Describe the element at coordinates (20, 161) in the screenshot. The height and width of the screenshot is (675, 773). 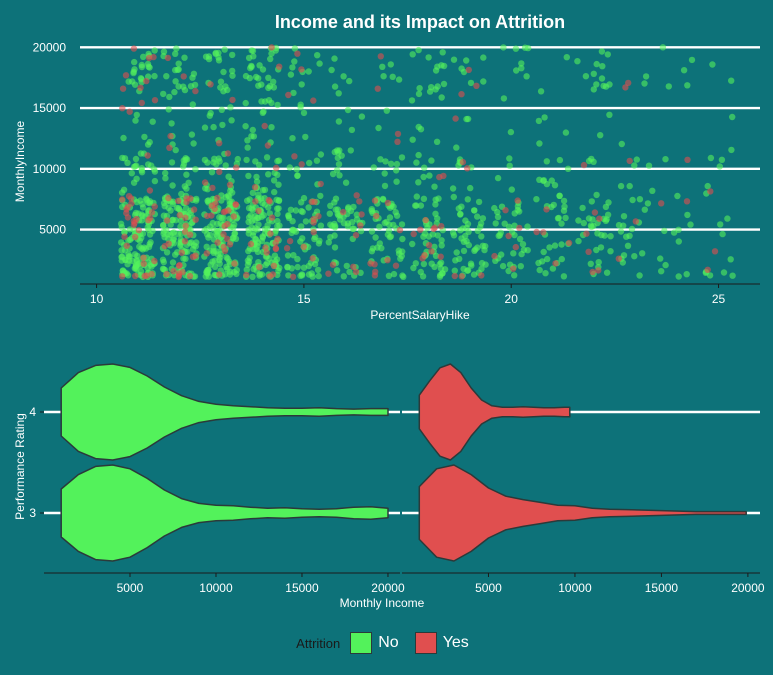
I see `scatter-y-axis-title: MonthlyIncome` at that location.